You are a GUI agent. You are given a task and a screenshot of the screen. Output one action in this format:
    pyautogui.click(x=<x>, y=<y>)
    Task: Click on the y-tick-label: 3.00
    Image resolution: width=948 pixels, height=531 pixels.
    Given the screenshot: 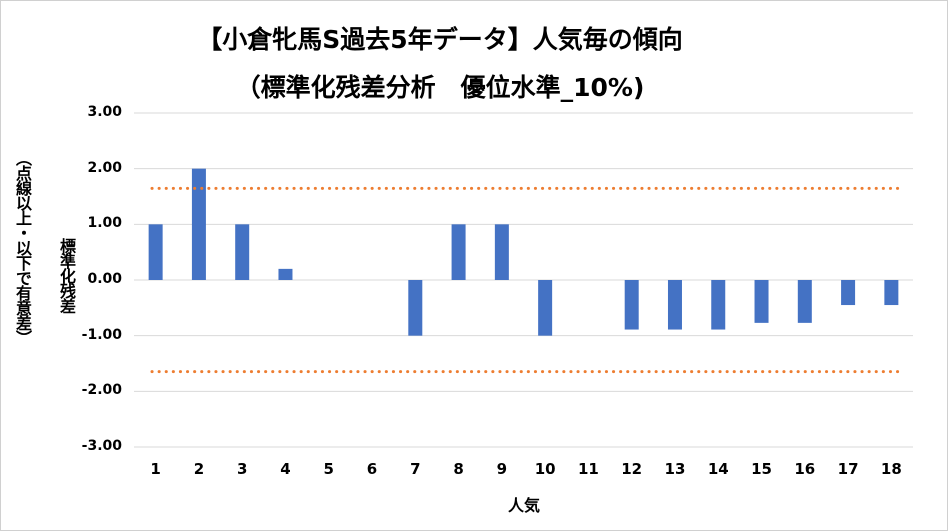 What is the action you would take?
    pyautogui.click(x=104, y=112)
    